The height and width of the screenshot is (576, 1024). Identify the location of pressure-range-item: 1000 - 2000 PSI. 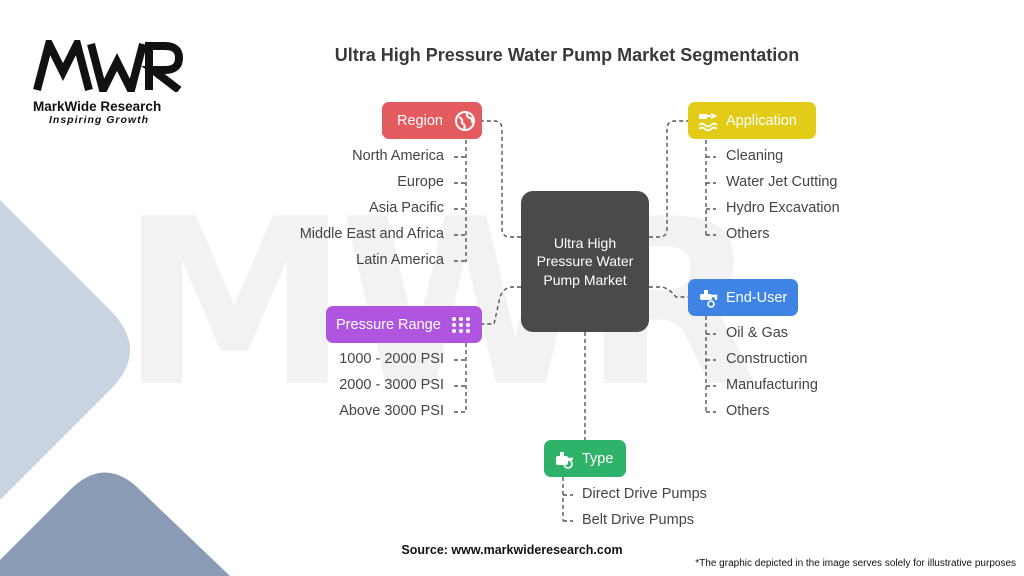
(391, 359).